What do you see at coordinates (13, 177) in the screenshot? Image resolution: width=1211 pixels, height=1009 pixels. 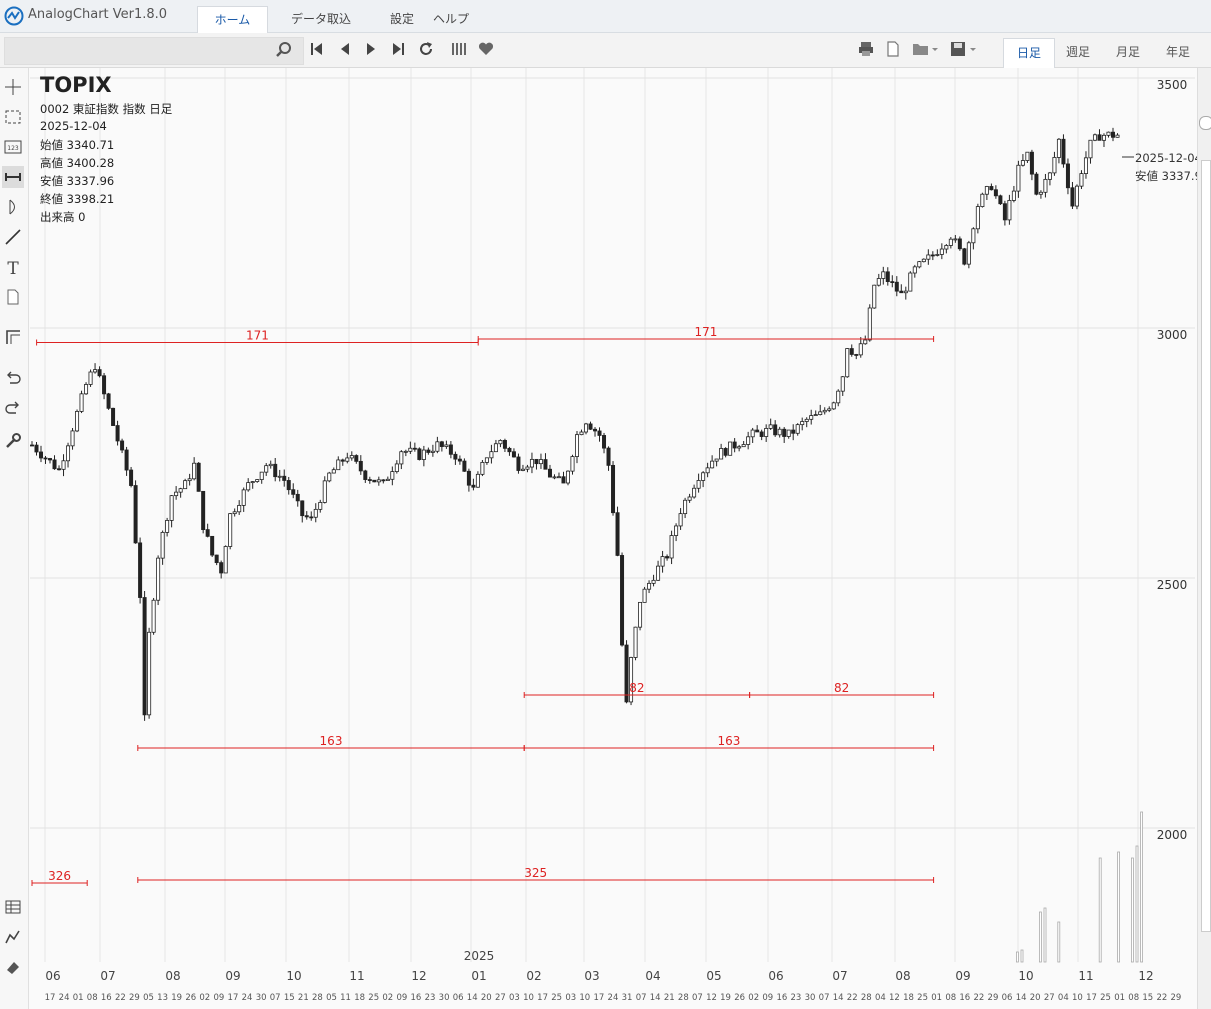 I see `hrange-icon` at bounding box center [13, 177].